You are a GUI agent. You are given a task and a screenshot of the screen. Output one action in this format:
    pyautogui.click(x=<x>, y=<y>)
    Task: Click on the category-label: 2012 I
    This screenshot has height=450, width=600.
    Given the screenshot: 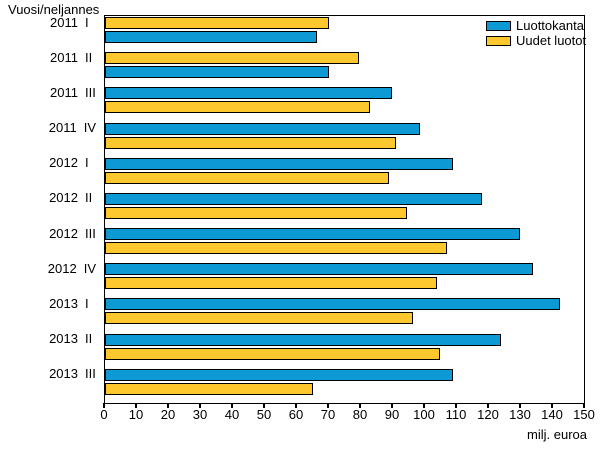 What is the action you would take?
    pyautogui.click(x=48, y=163)
    